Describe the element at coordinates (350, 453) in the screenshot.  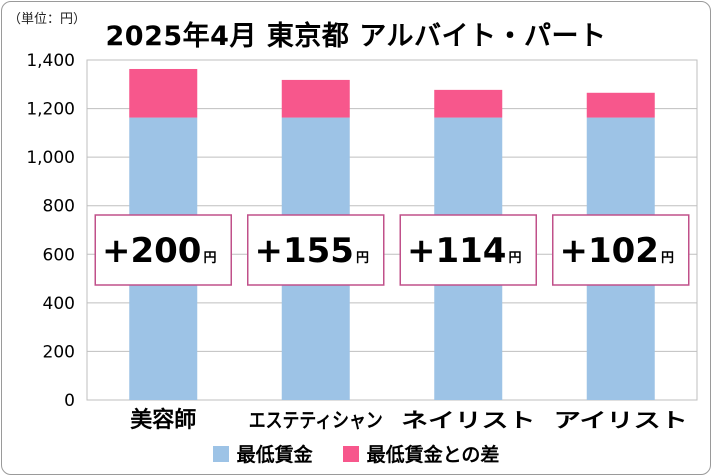
I see `legend-swatch-difference` at that location.